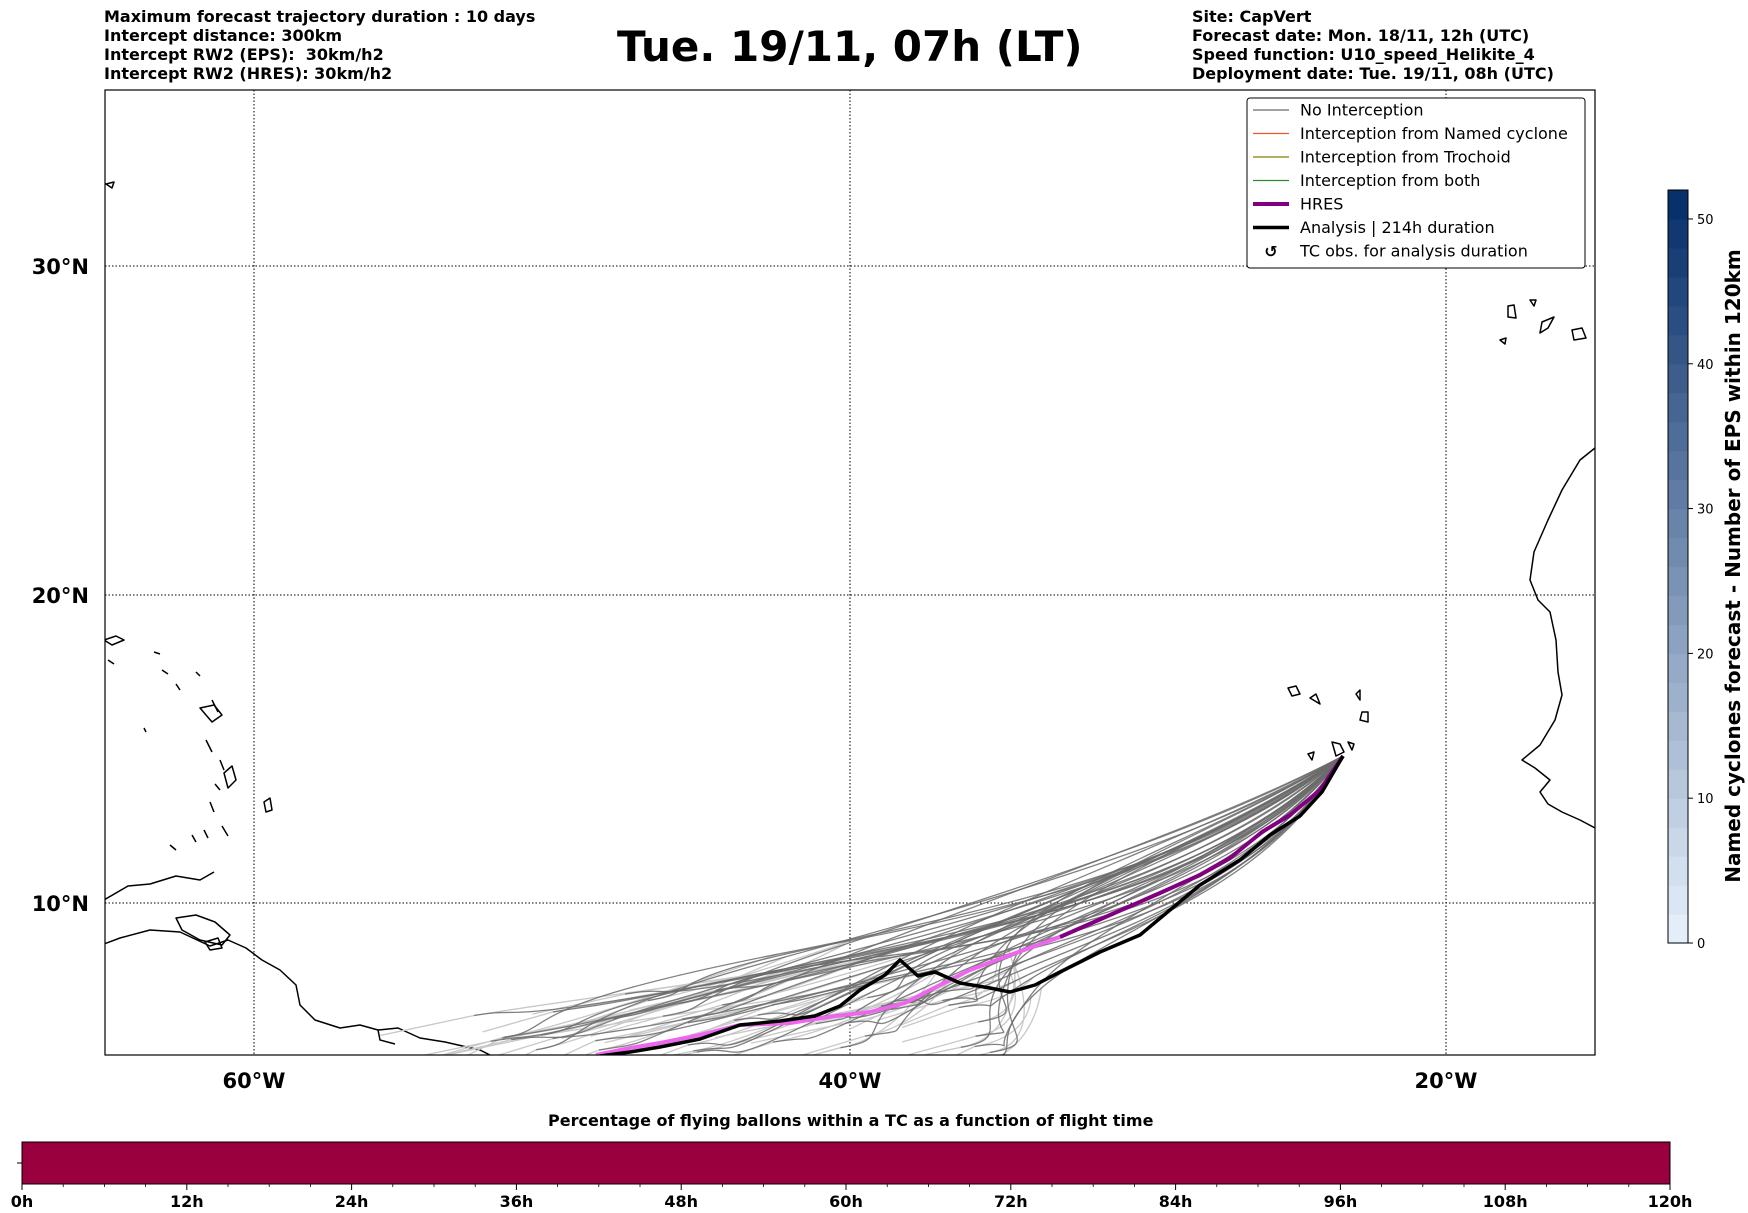 The height and width of the screenshot is (1213, 1748). I want to click on cape-verde-islands-coastline, so click(1328, 723).